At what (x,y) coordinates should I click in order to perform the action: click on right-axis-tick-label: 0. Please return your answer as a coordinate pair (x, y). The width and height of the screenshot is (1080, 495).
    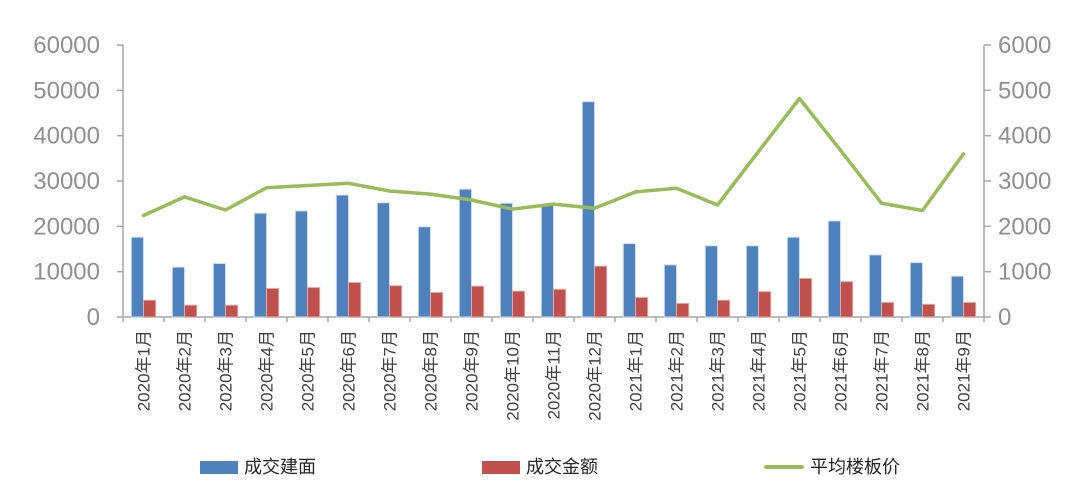
    Looking at the image, I should click on (1004, 317).